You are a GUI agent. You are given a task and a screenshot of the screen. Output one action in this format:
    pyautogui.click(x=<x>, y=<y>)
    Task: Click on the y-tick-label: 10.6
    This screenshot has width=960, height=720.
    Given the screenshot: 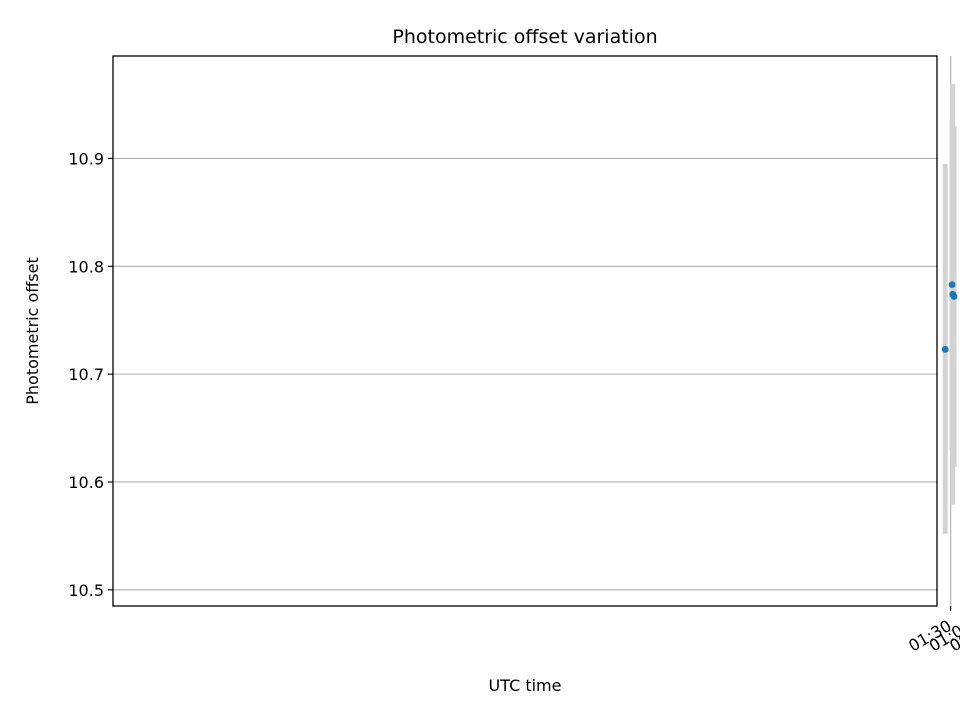 What is the action you would take?
    pyautogui.click(x=86, y=482)
    